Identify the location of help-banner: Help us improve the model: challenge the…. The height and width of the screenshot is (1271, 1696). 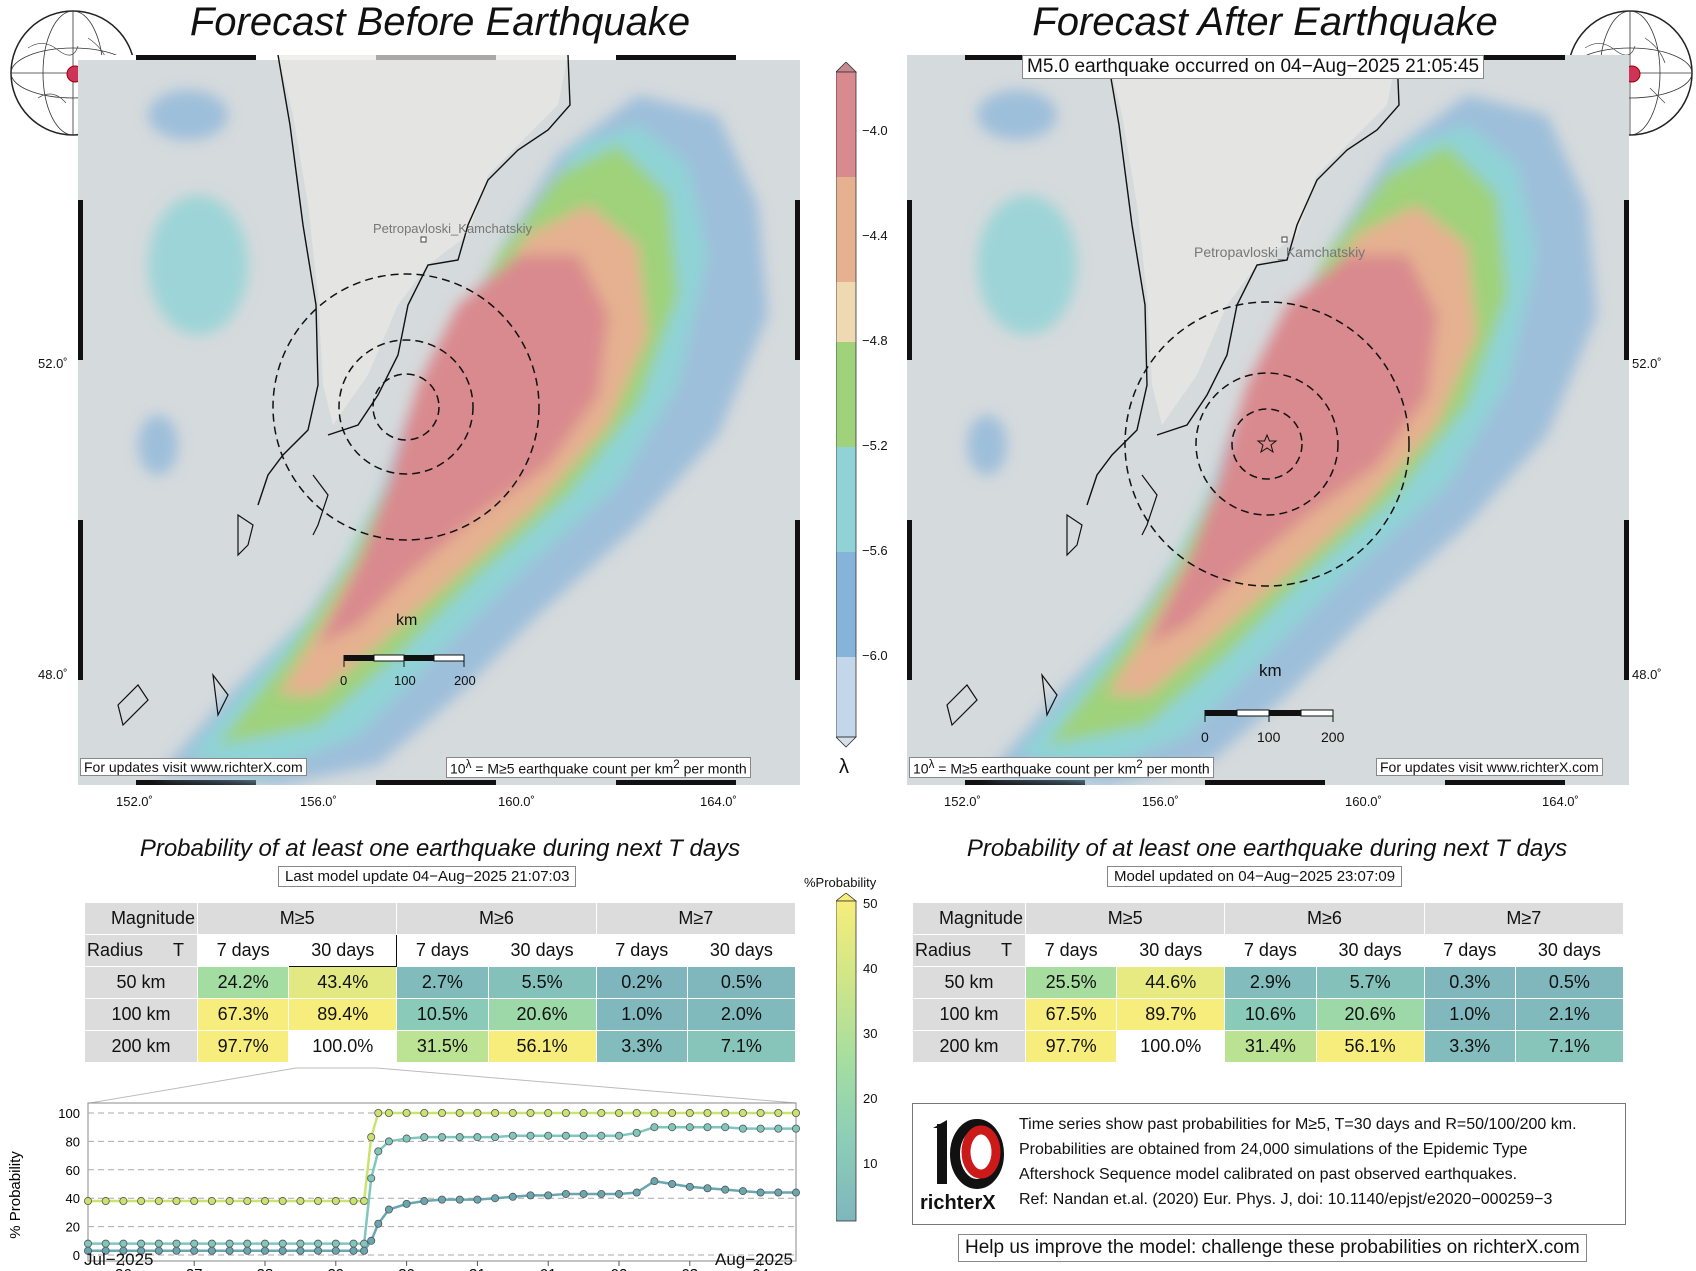
(1272, 1248).